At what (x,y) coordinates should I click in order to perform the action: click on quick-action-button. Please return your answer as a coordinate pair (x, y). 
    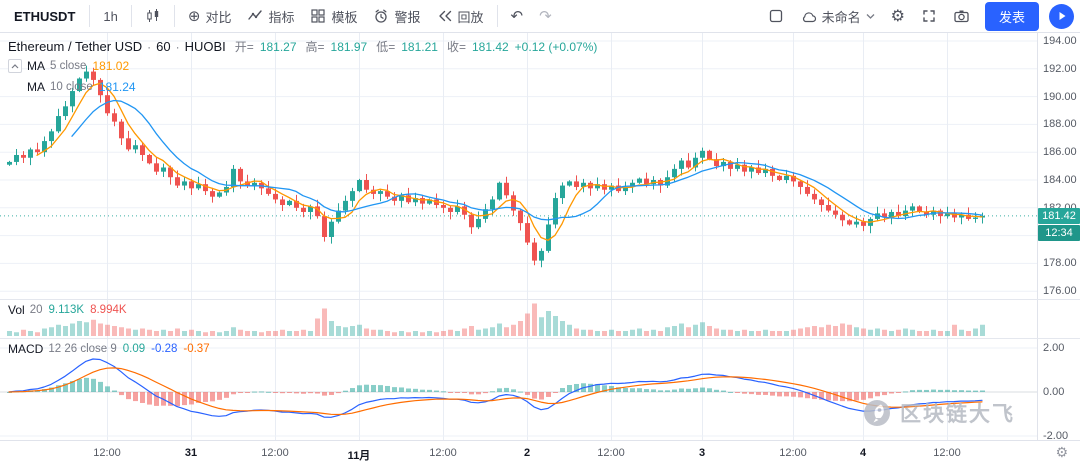
    Looking at the image, I should click on (1061, 16).